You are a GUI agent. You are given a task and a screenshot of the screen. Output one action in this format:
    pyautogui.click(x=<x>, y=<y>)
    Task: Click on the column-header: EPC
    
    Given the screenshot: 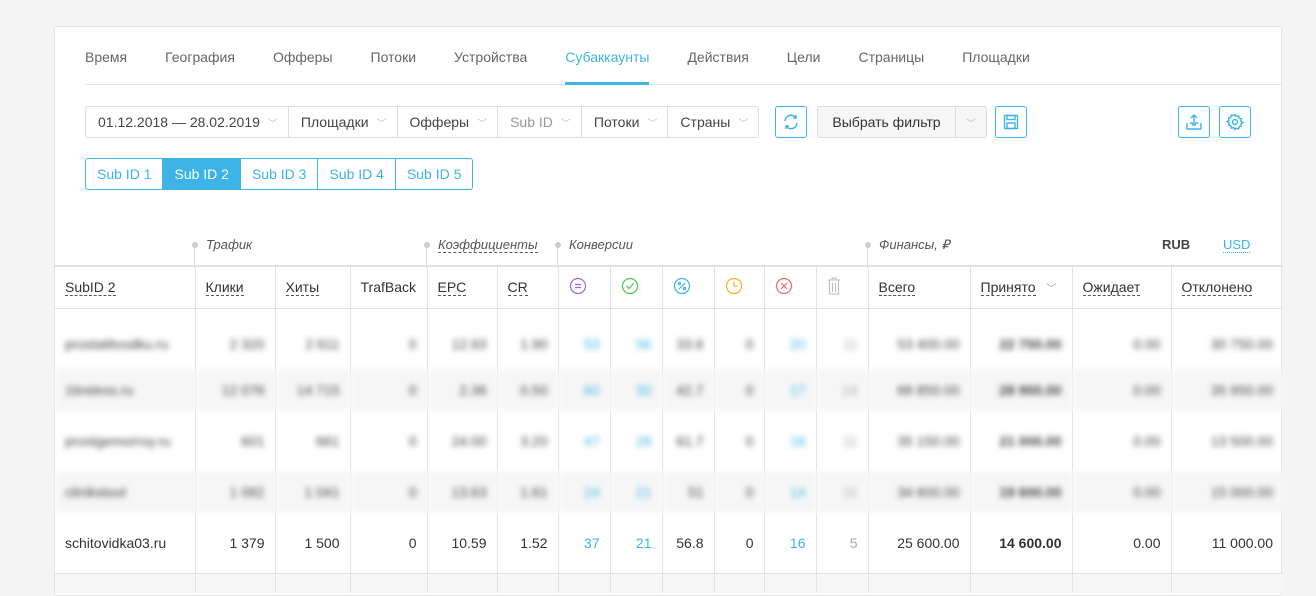 What is the action you would take?
    pyautogui.click(x=462, y=287)
    